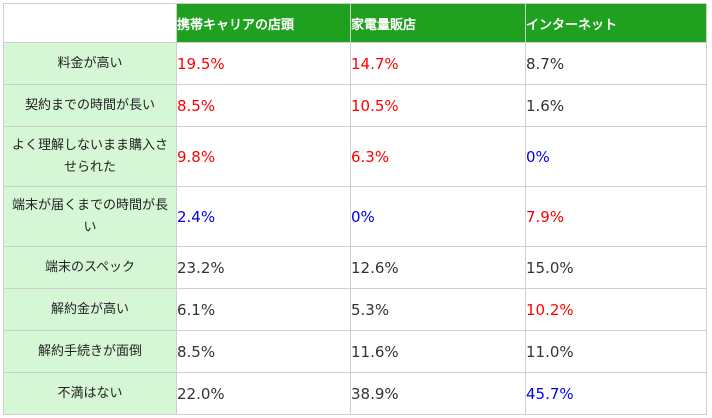 The width and height of the screenshot is (712, 418). What do you see at coordinates (616, 351) in the screenshot?
I see `cell-value: 11.0%` at bounding box center [616, 351].